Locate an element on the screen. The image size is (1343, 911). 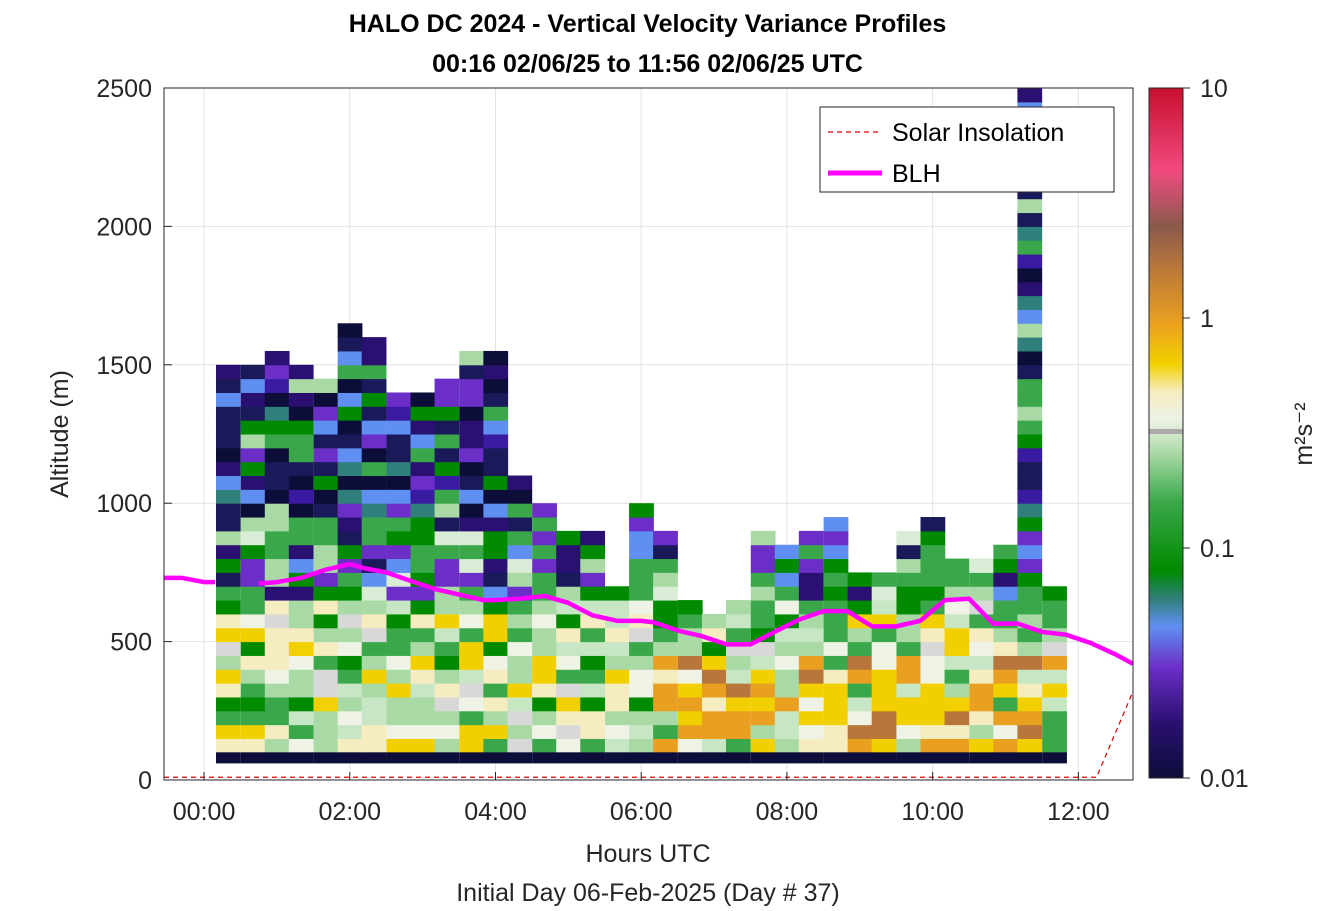
y-axis: 0 500 1000 1500 2000 2500 is located at coordinates (134, 435).